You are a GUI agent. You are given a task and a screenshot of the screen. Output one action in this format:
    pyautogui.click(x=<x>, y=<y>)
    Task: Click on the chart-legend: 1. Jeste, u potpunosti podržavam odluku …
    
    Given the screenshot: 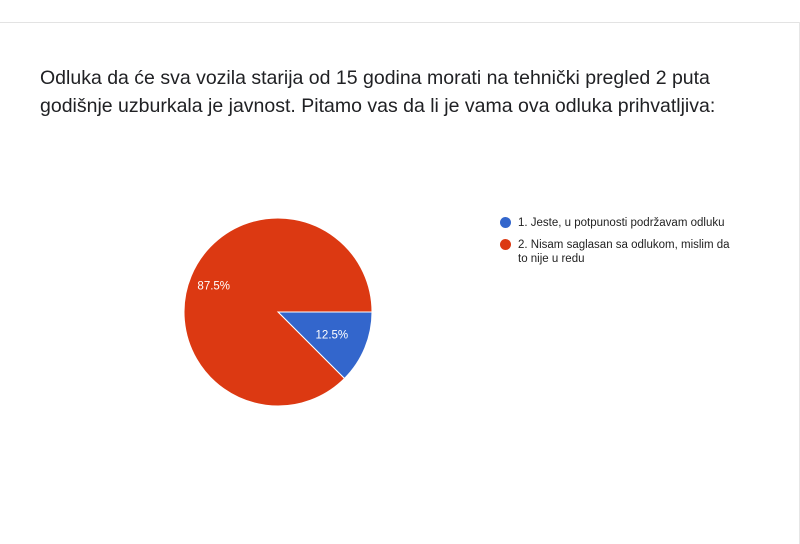 What is the action you would take?
    pyautogui.click(x=615, y=245)
    